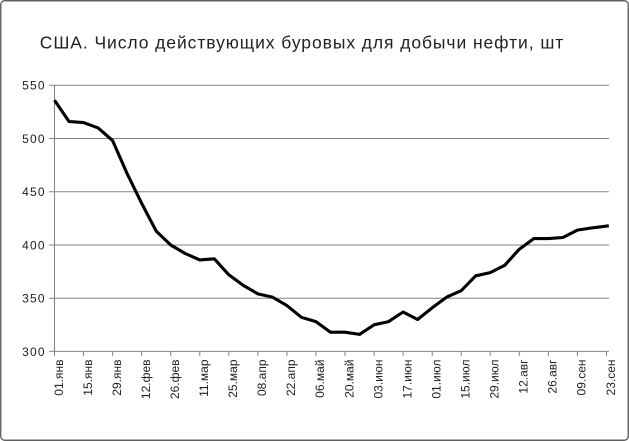 Image resolution: width=629 pixels, height=441 pixels. What do you see at coordinates (59, 378) in the screenshot?
I see `svg-text: 01.янв` at bounding box center [59, 378].